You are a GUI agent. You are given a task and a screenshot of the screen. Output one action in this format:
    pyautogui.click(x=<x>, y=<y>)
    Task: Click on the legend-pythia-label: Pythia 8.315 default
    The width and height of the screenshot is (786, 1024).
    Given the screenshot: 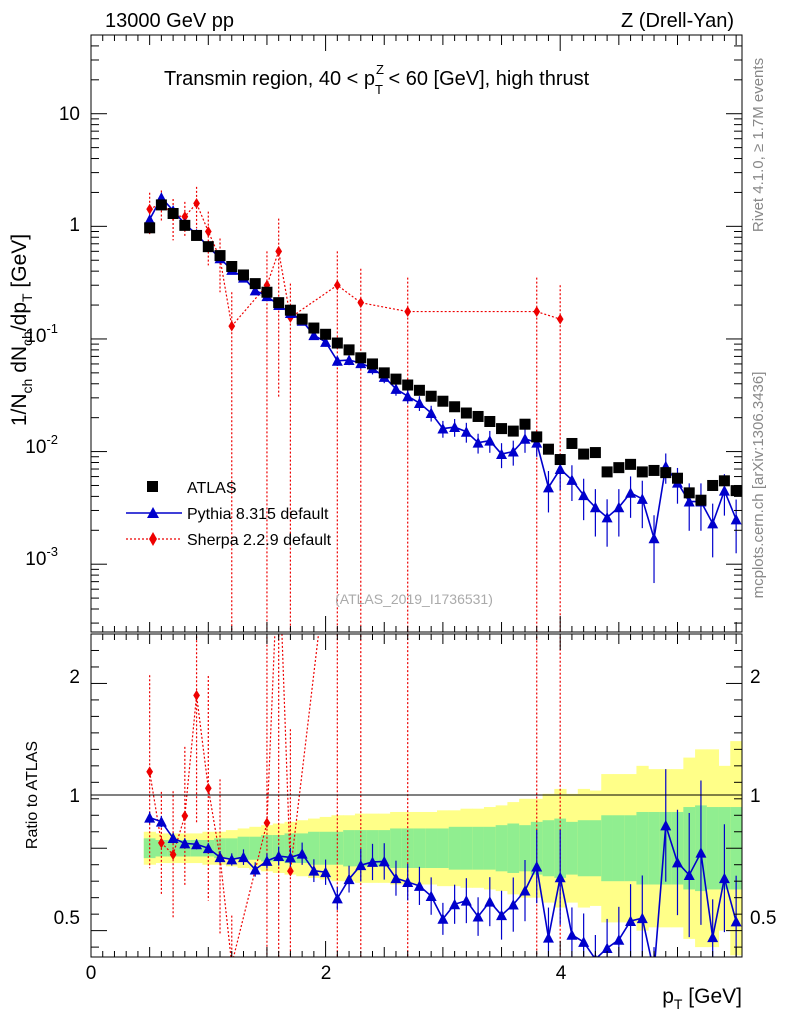 What is the action you would take?
    pyautogui.click(x=258, y=514)
    